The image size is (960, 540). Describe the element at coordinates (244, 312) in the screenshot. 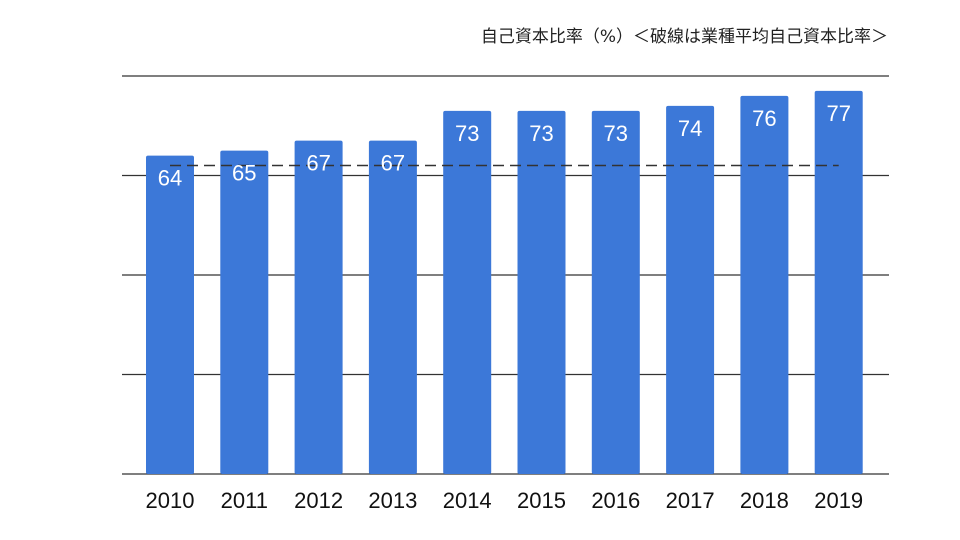

I see `bar-2011` at that location.